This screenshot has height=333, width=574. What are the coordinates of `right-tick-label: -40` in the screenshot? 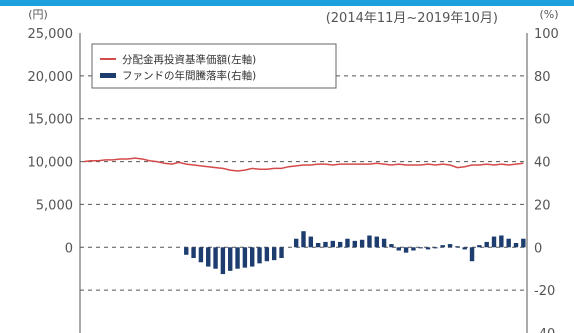 It's located at (544, 330).